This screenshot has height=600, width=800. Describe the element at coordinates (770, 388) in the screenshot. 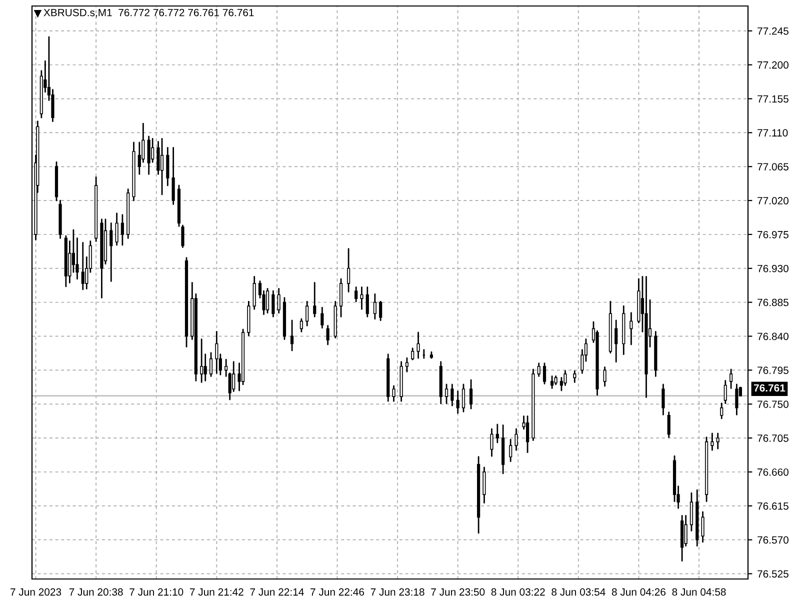

I see `ref-line-label: 76.761` at that location.